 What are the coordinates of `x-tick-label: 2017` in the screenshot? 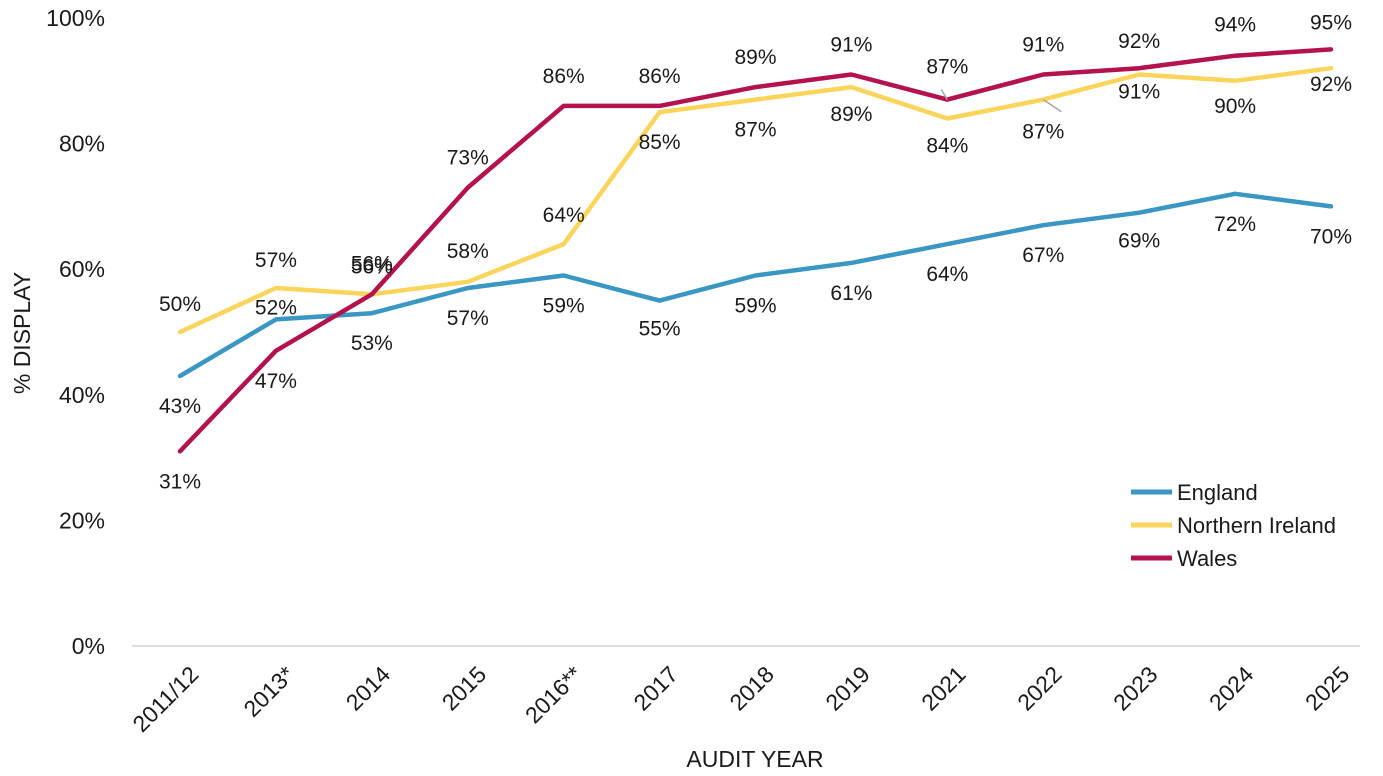 It's located at (655, 688).